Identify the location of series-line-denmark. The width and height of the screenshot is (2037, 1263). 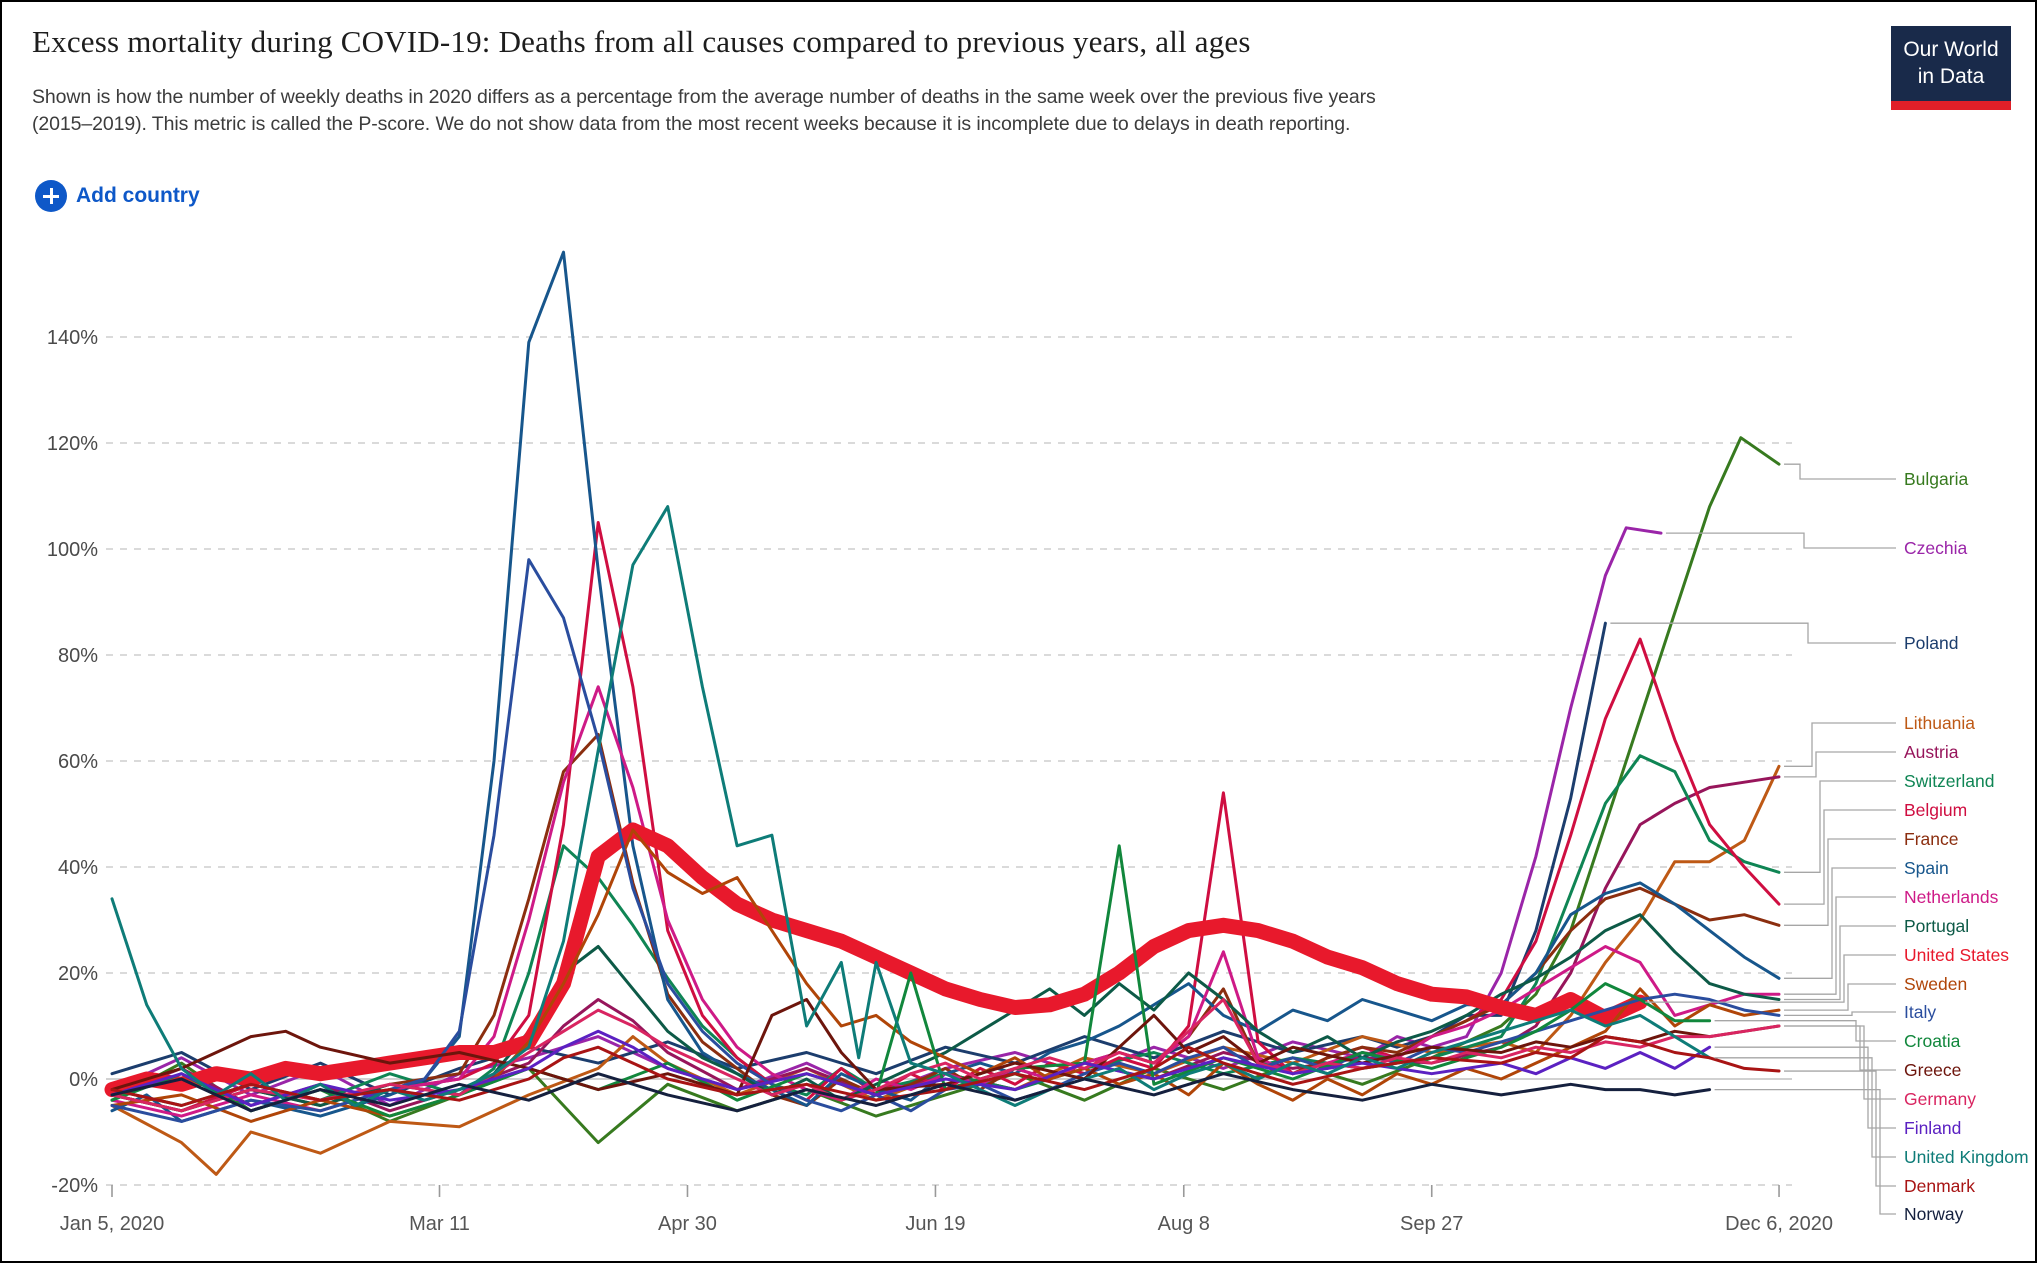
(945, 1071).